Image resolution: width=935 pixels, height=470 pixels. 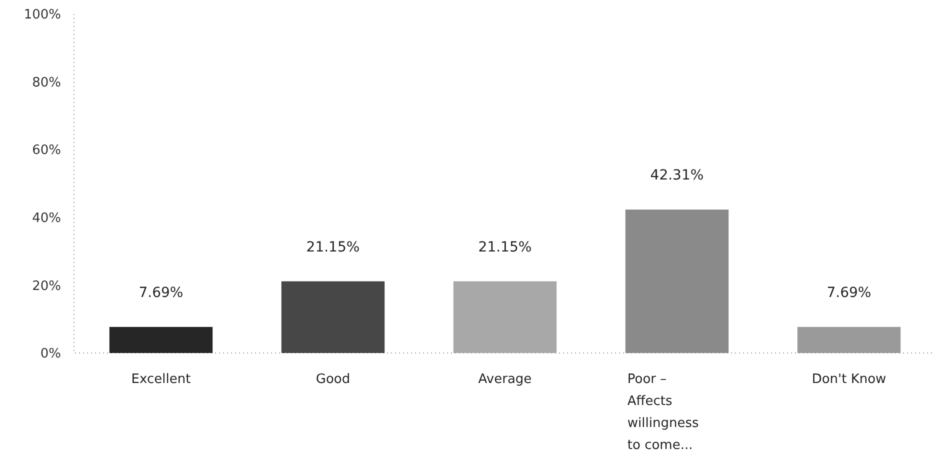 What do you see at coordinates (505, 379) in the screenshot?
I see `x-tick-label: Average` at bounding box center [505, 379].